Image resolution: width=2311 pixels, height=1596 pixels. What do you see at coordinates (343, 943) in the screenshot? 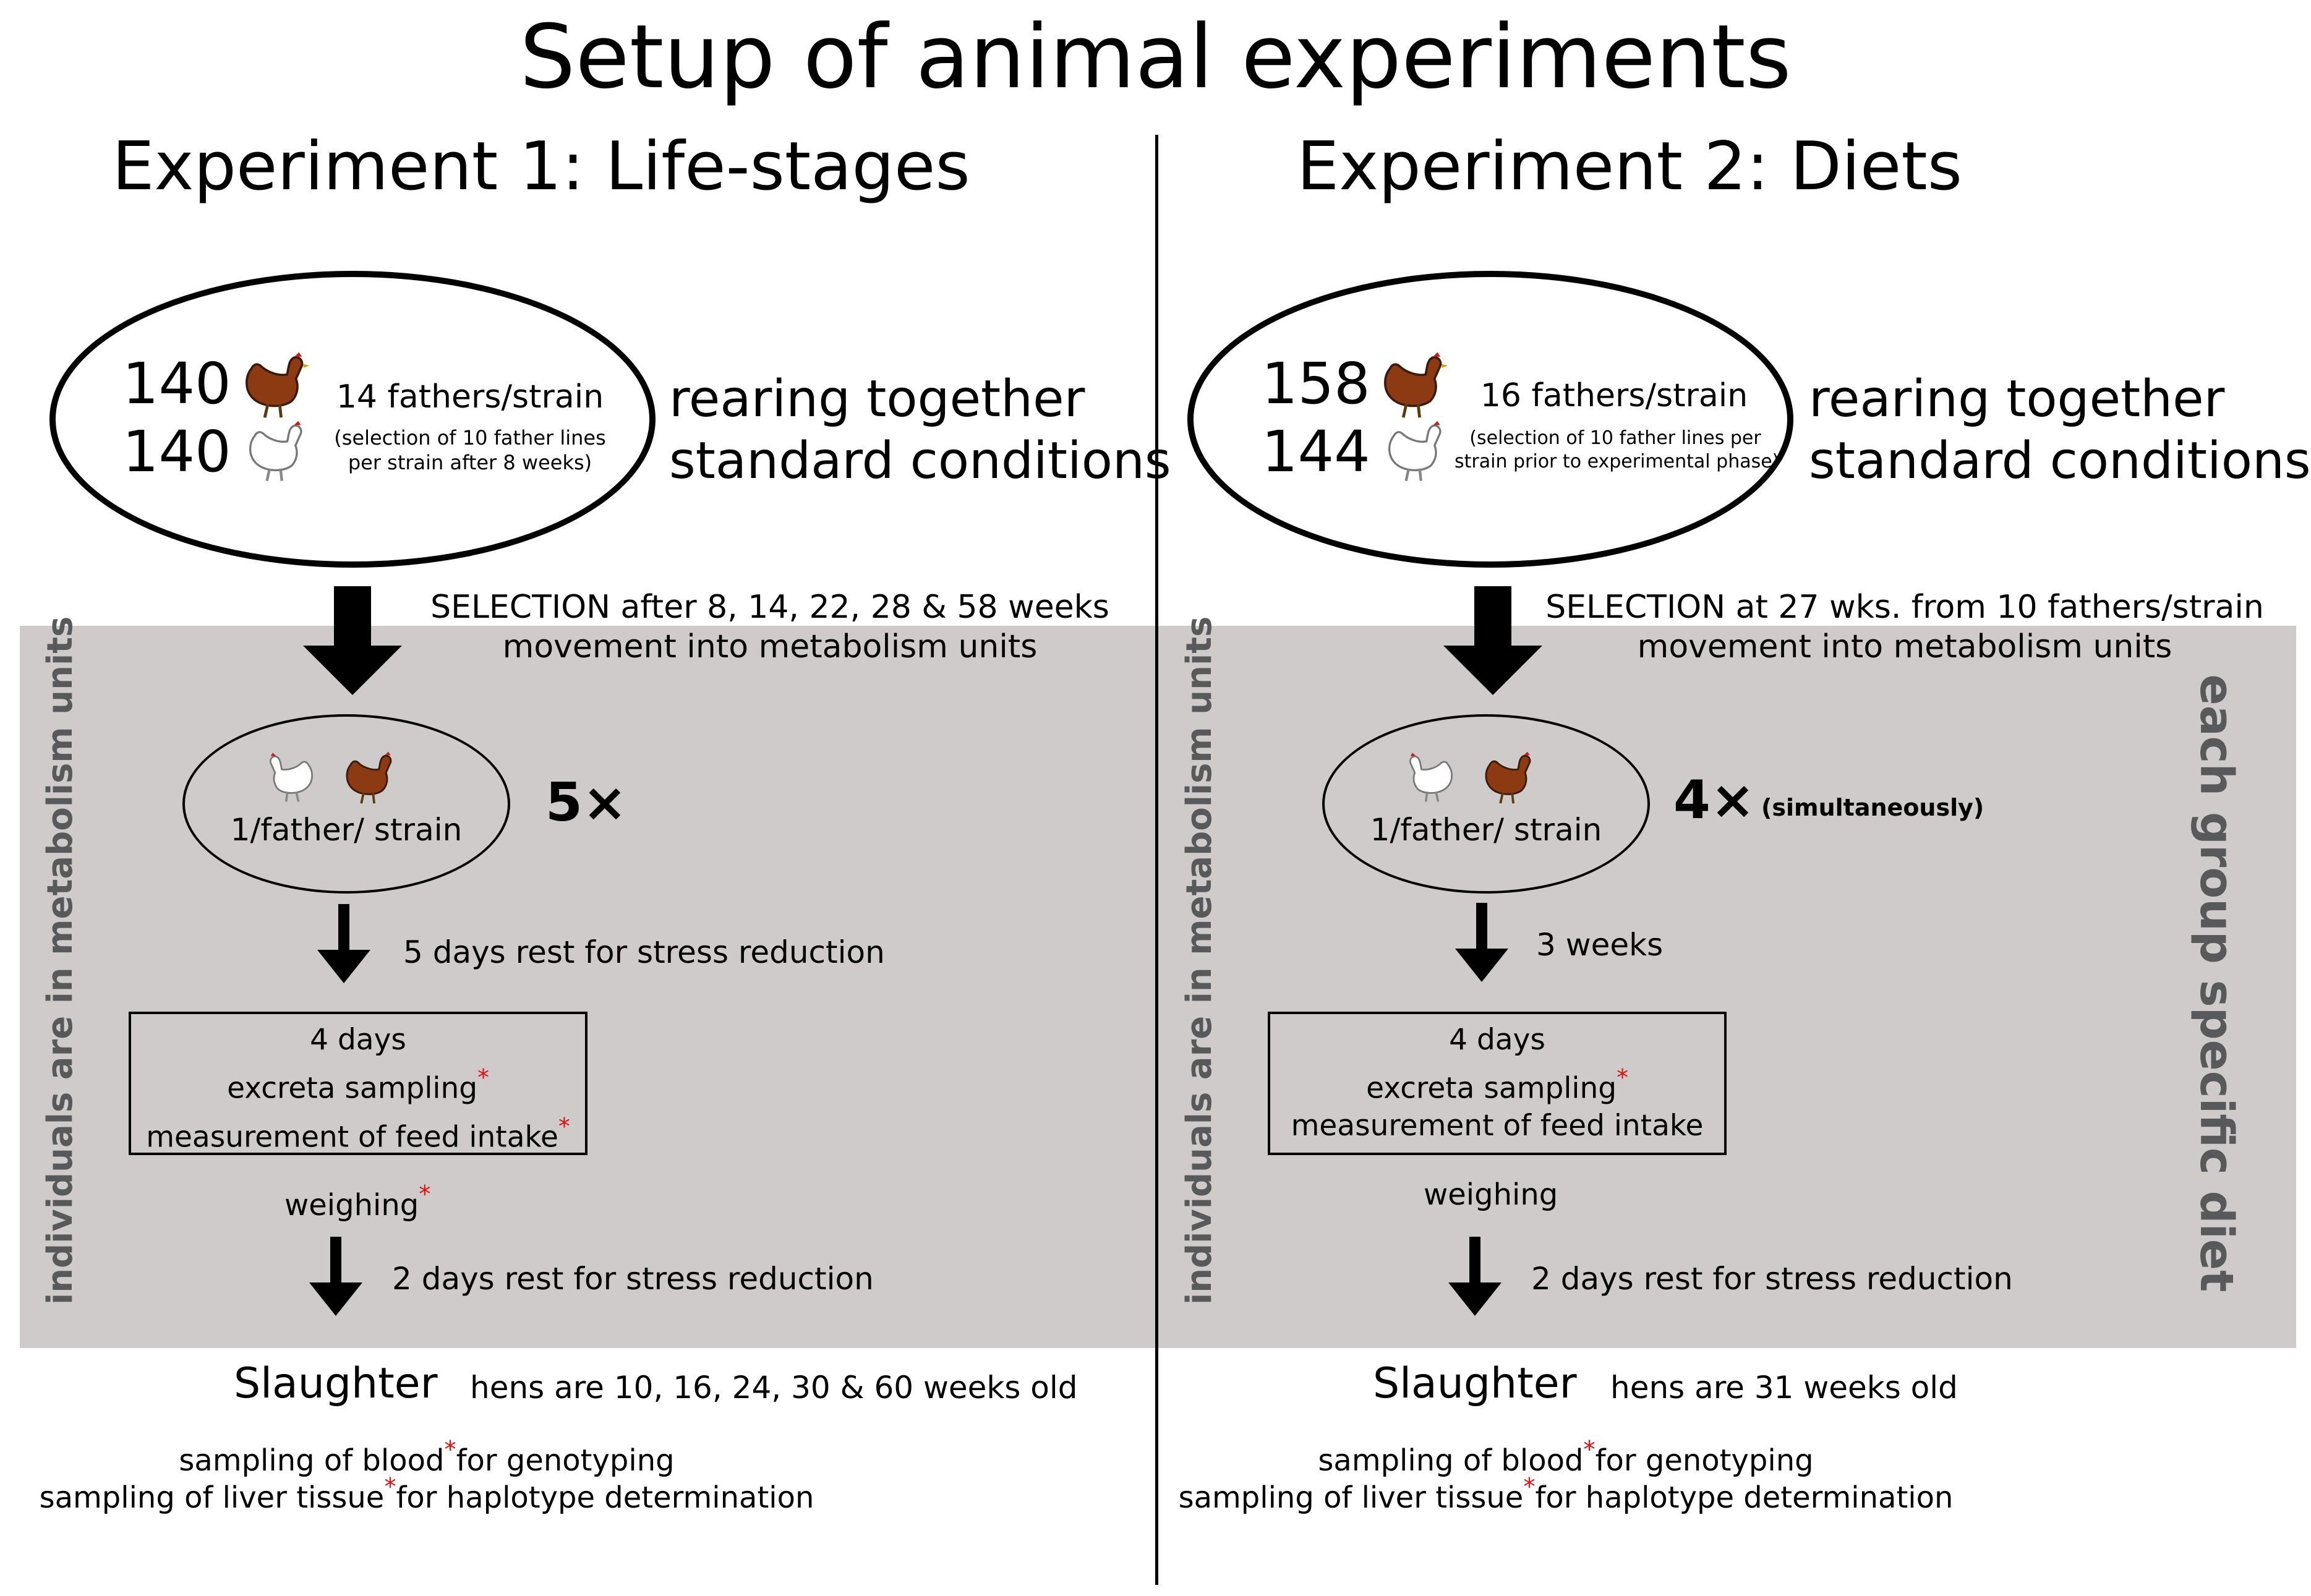
I see `experiment1-rest-arrow` at bounding box center [343, 943].